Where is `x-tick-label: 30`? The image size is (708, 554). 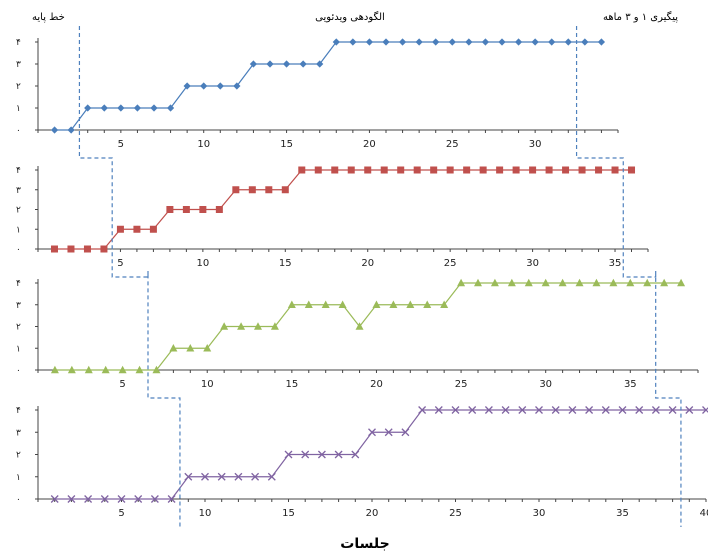 x-tick-label: 30 is located at coordinates (535, 144).